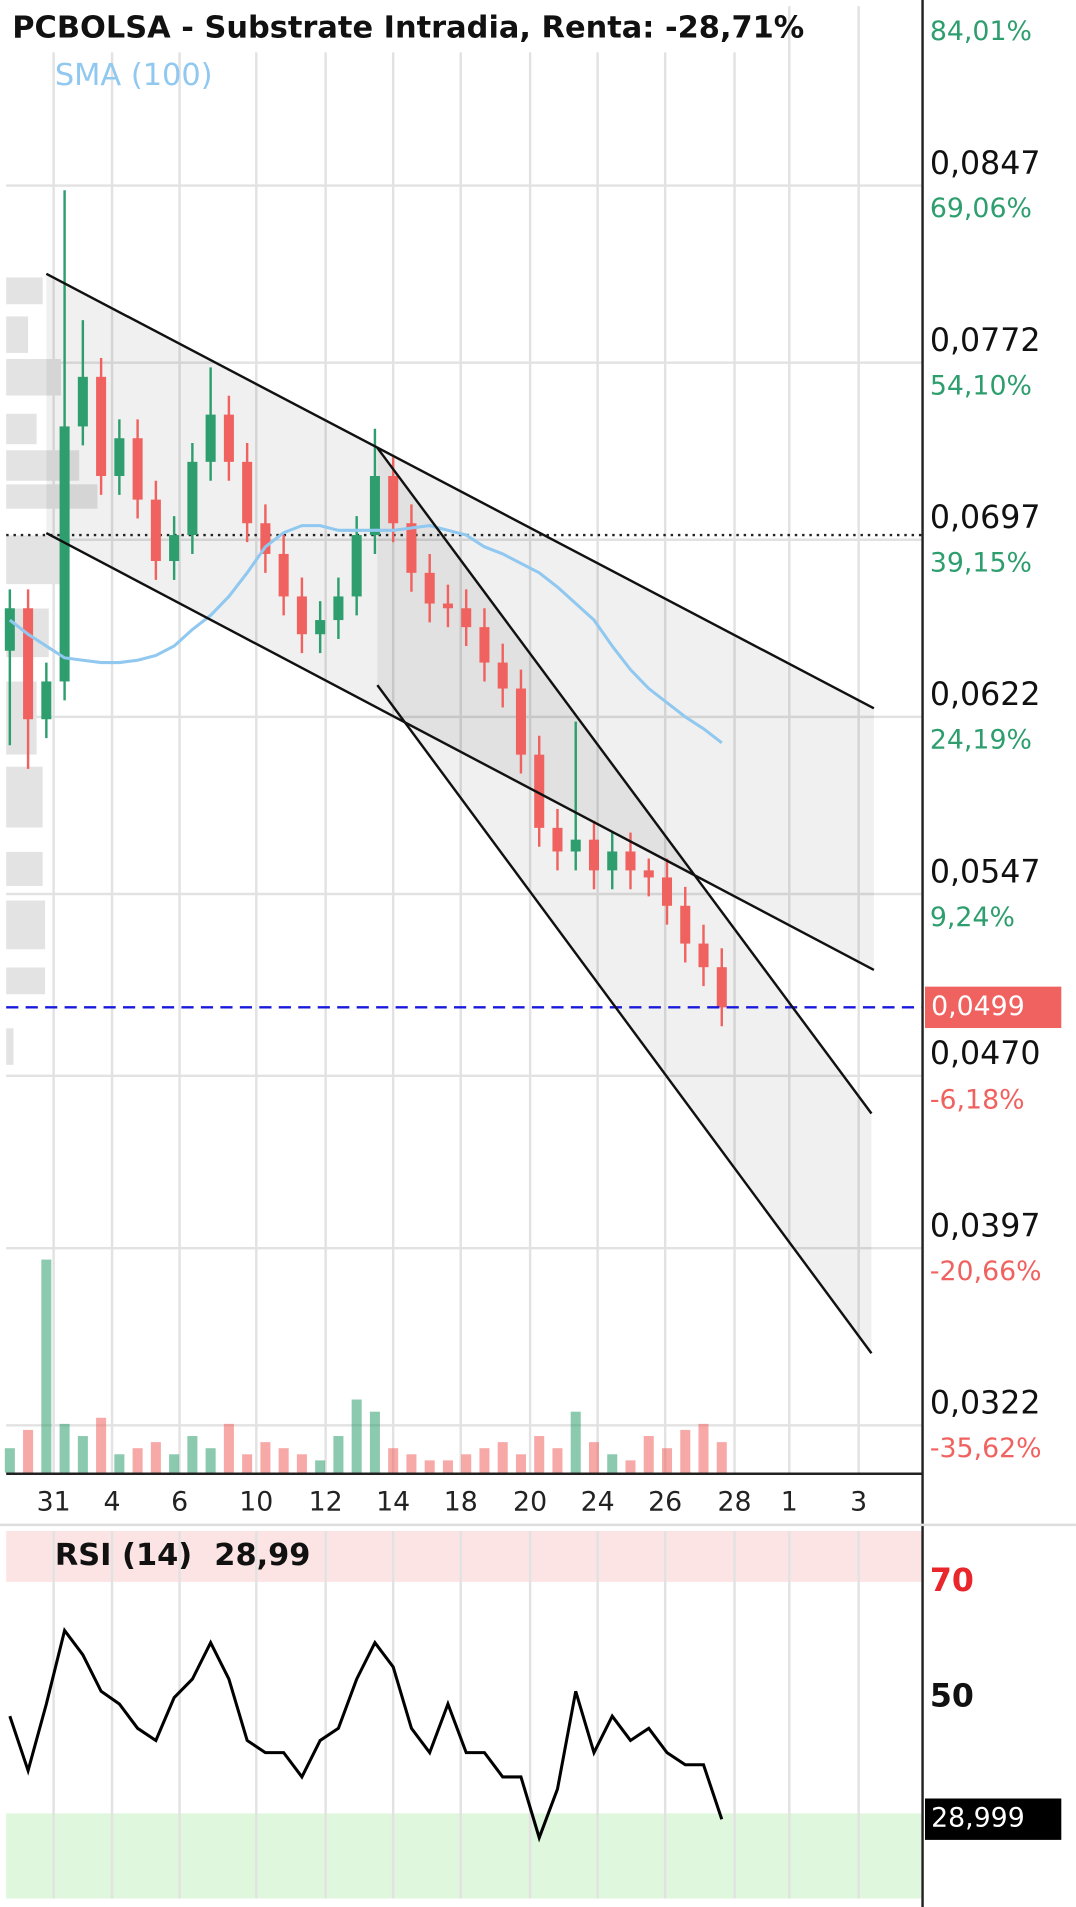  I want to click on y2-tick-label: -20,66%, so click(986, 1271).